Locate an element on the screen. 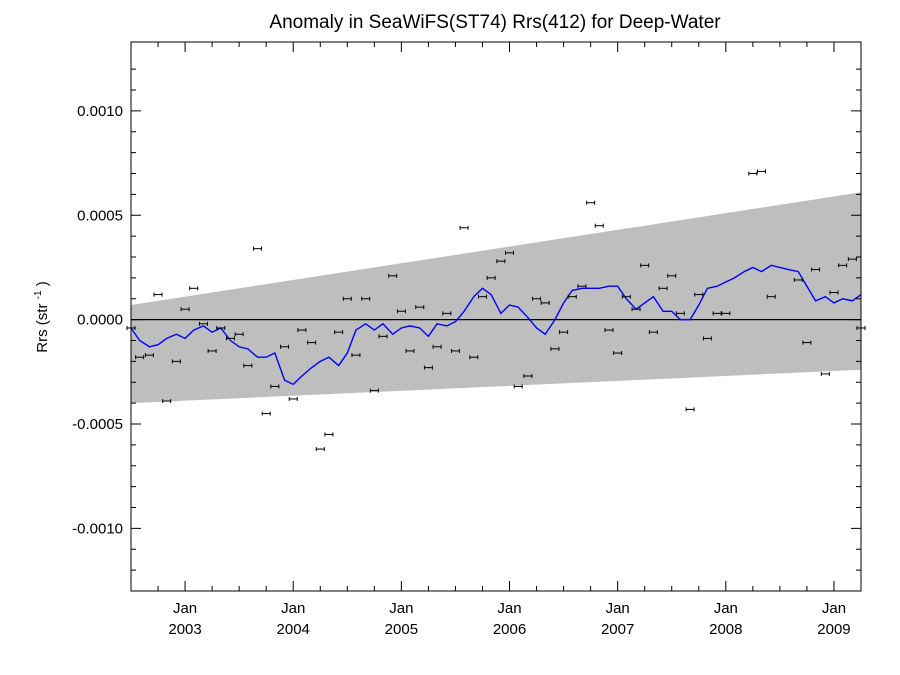 This screenshot has height=675, width=900. y-axis-label-tail: ) is located at coordinates (42, 283).